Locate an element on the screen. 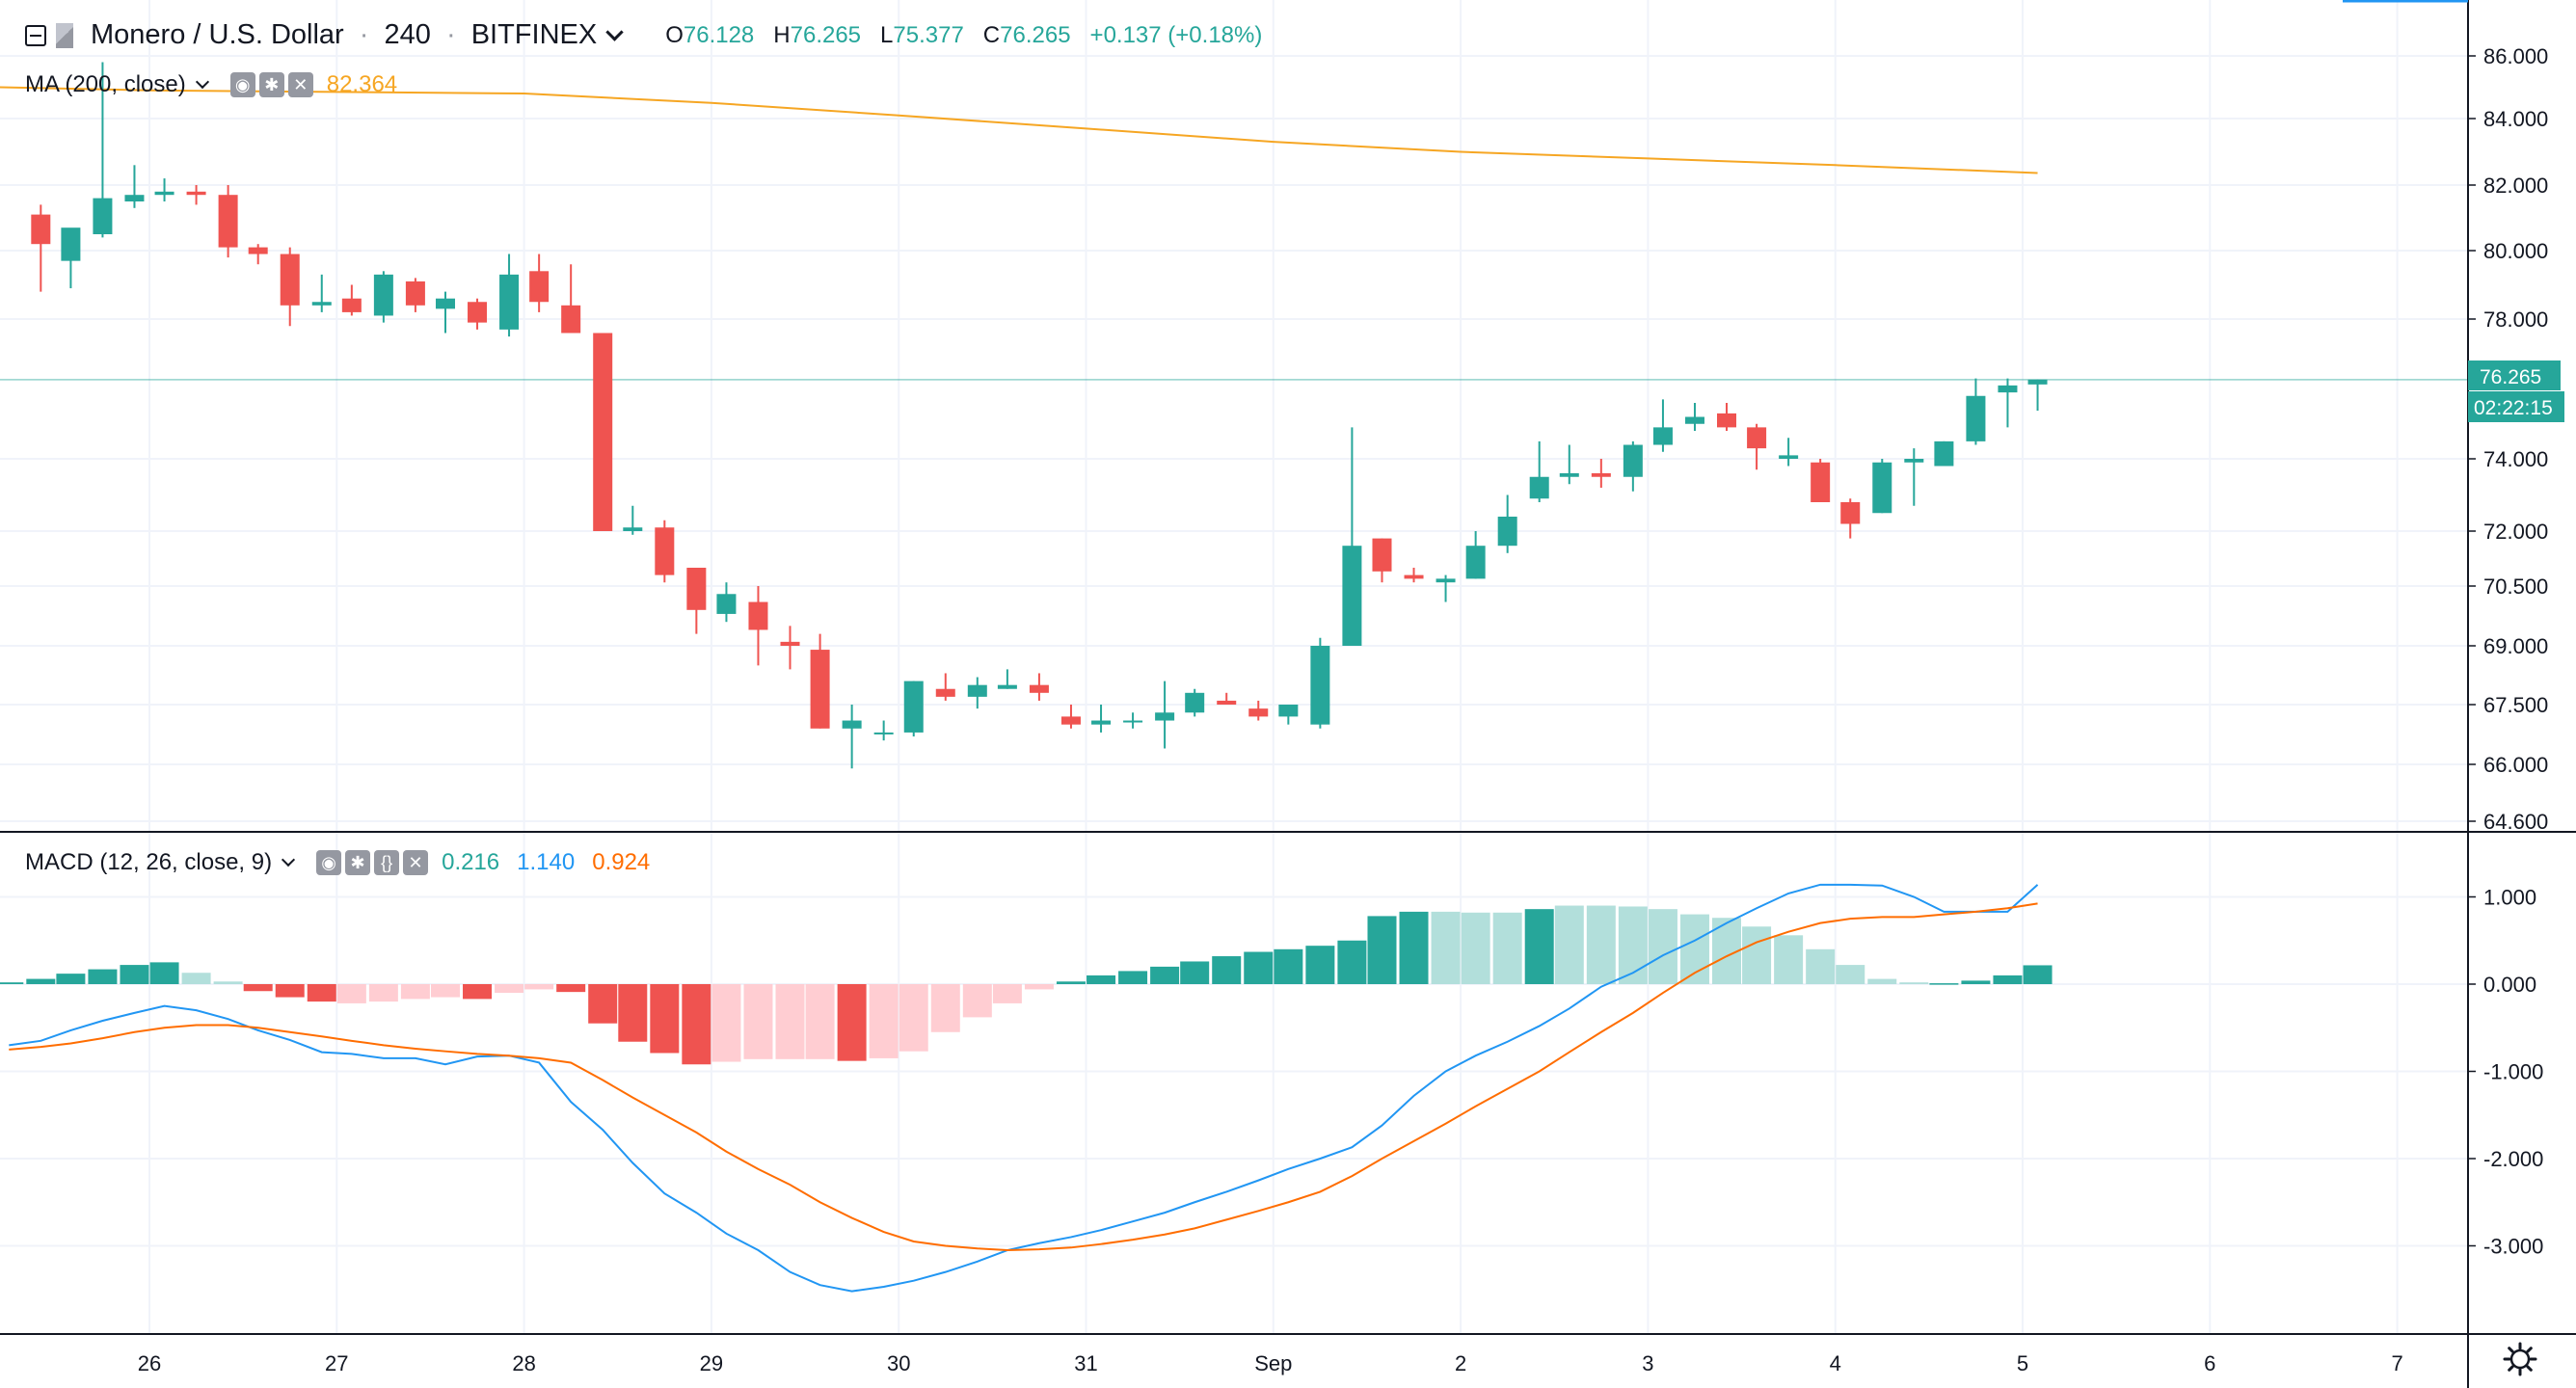 This screenshot has height=1388, width=2576. symbol-title: Monero / U.S. Dollar · 240 · BITFINEX is located at coordinates (345, 34).